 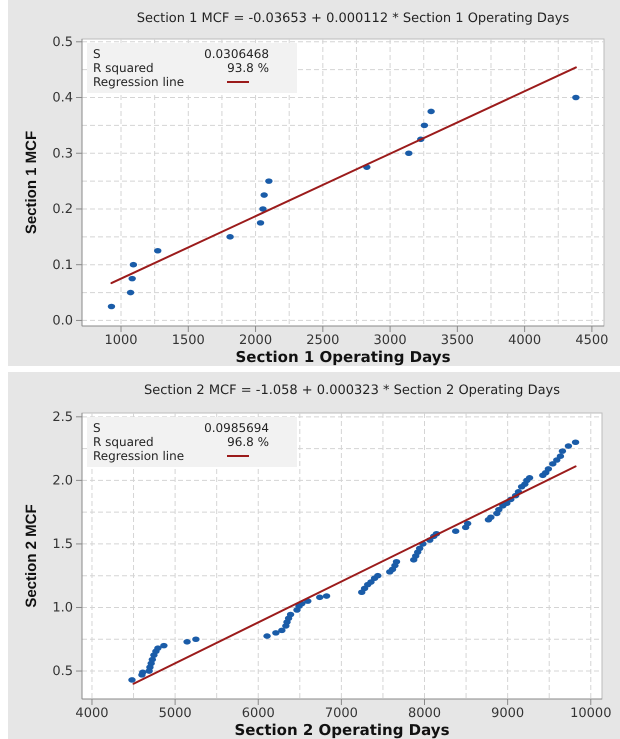 I want to click on x-tick-label: 9000, so click(x=507, y=714).